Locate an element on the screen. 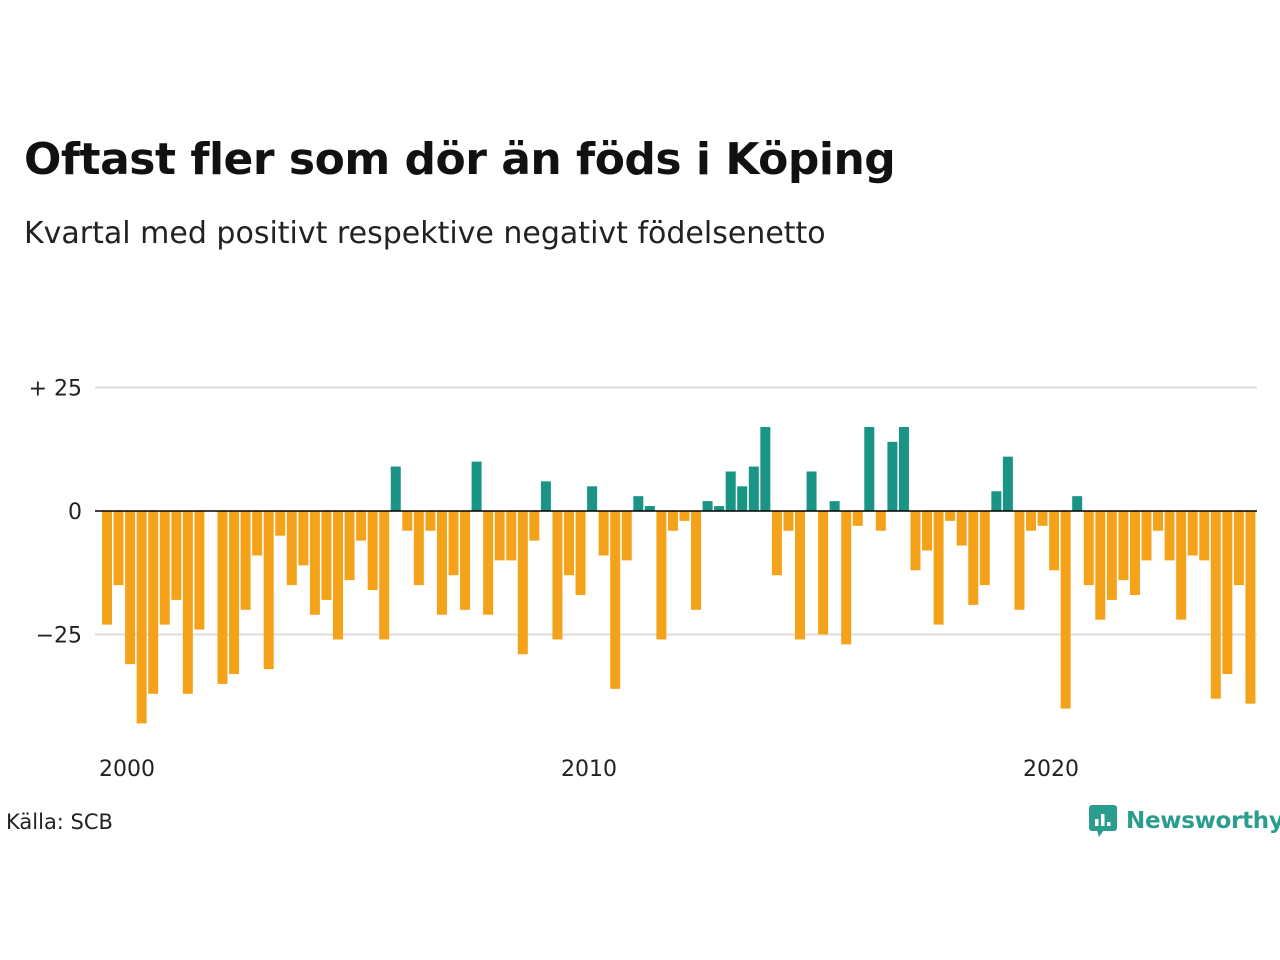 Image resolution: width=1280 pixels, height=960 pixels. y-tick-label: + 25 is located at coordinates (55, 389).